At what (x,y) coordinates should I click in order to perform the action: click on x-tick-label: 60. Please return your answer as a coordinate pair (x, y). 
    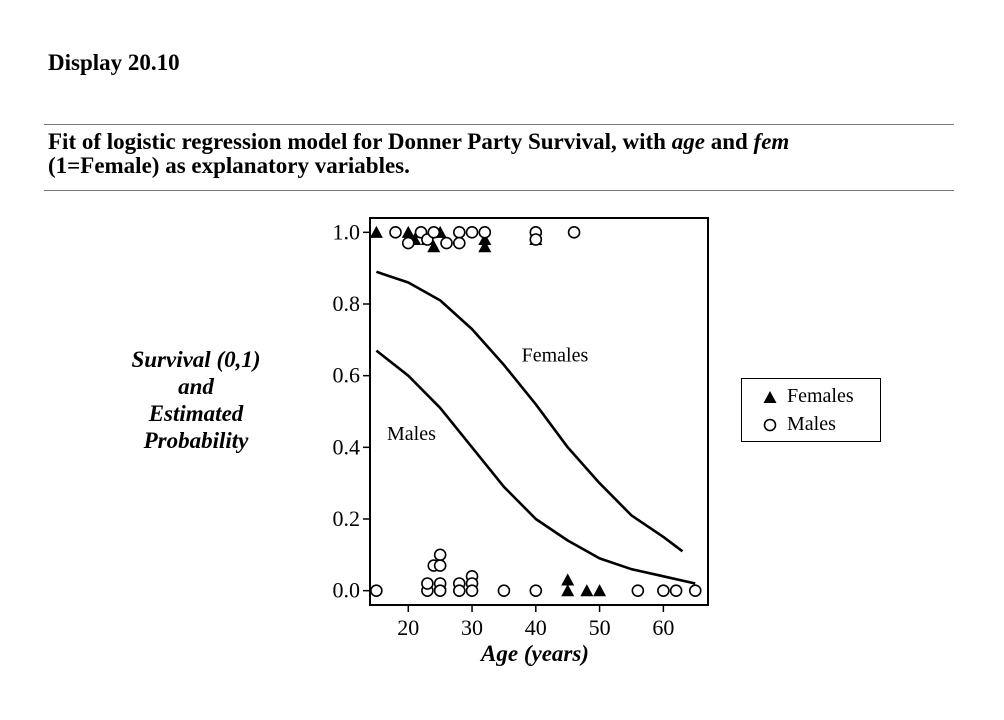
    Looking at the image, I should click on (663, 627).